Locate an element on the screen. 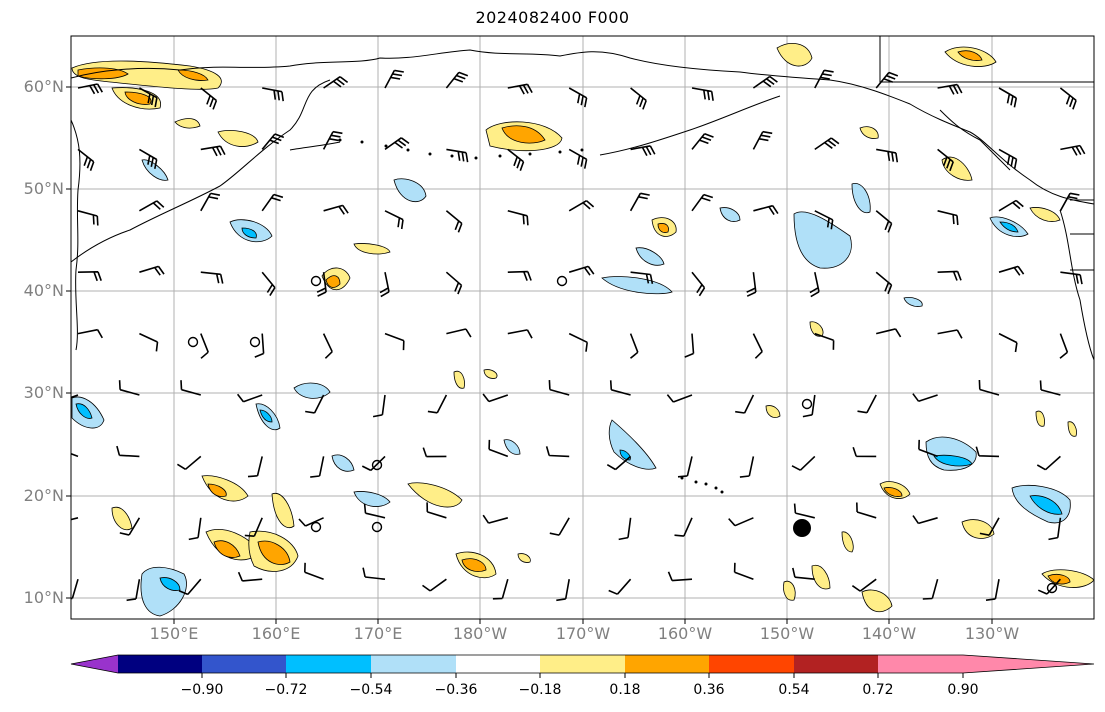 The width and height of the screenshot is (1105, 712). colorbar-tick-label: −0.90 is located at coordinates (202, 690).